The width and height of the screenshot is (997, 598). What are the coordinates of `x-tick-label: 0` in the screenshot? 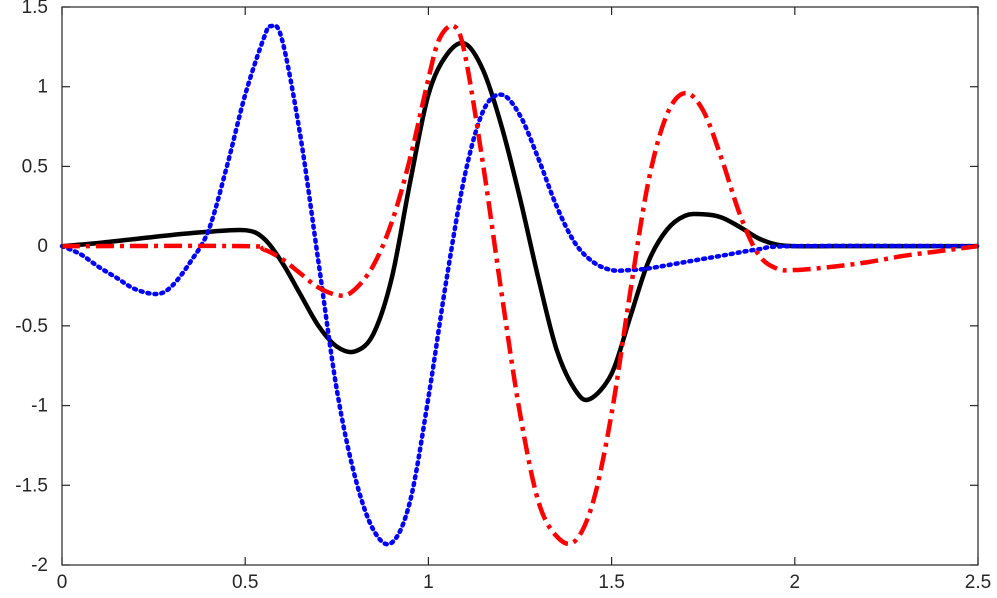 It's located at (62, 582).